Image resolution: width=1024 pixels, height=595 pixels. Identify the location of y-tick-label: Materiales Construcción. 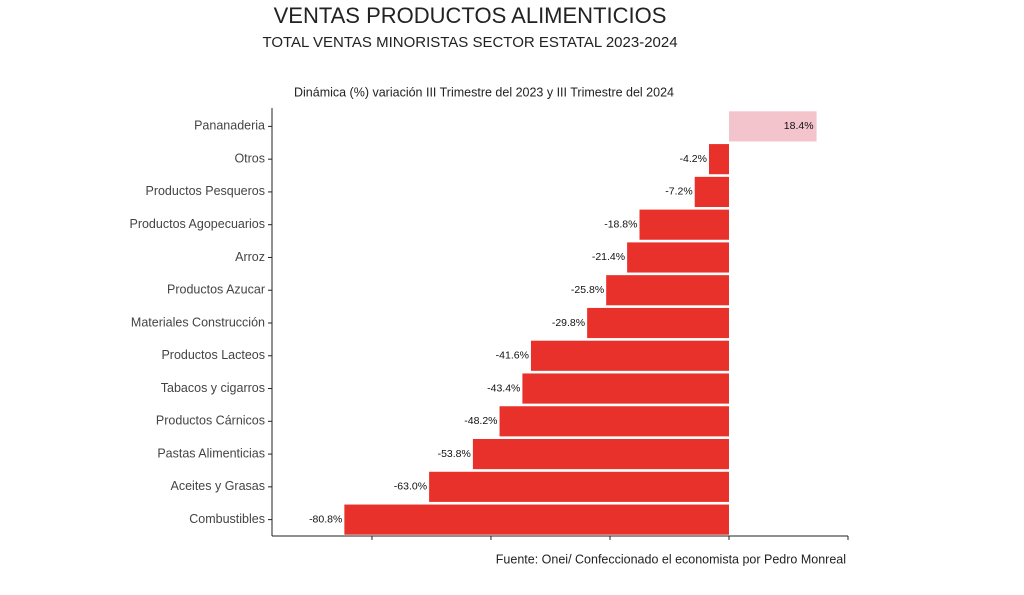
(198, 322).